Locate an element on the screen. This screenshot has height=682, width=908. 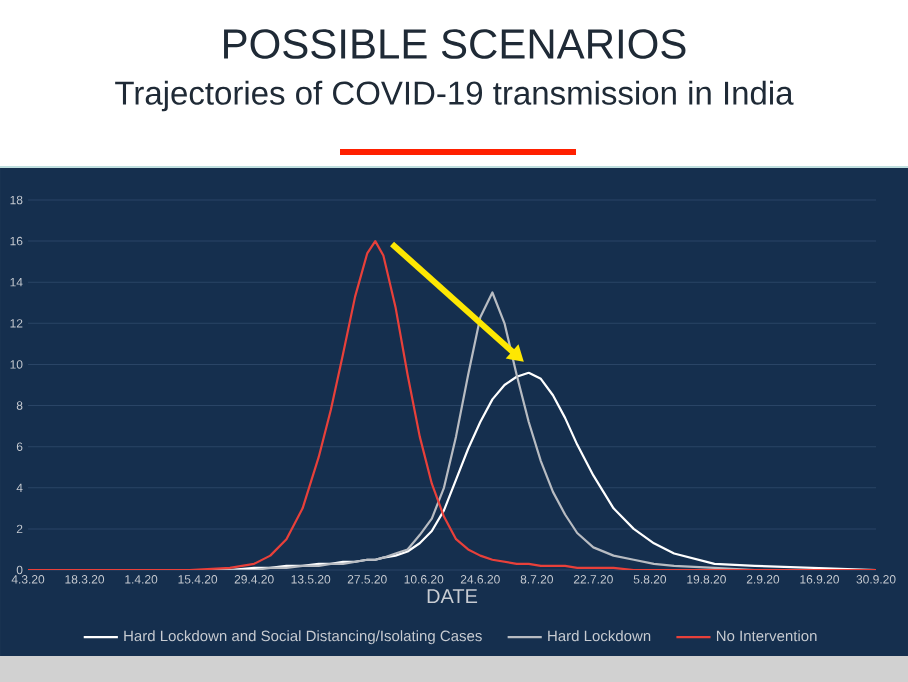
x-axis-title: DATE is located at coordinates (452, 596).